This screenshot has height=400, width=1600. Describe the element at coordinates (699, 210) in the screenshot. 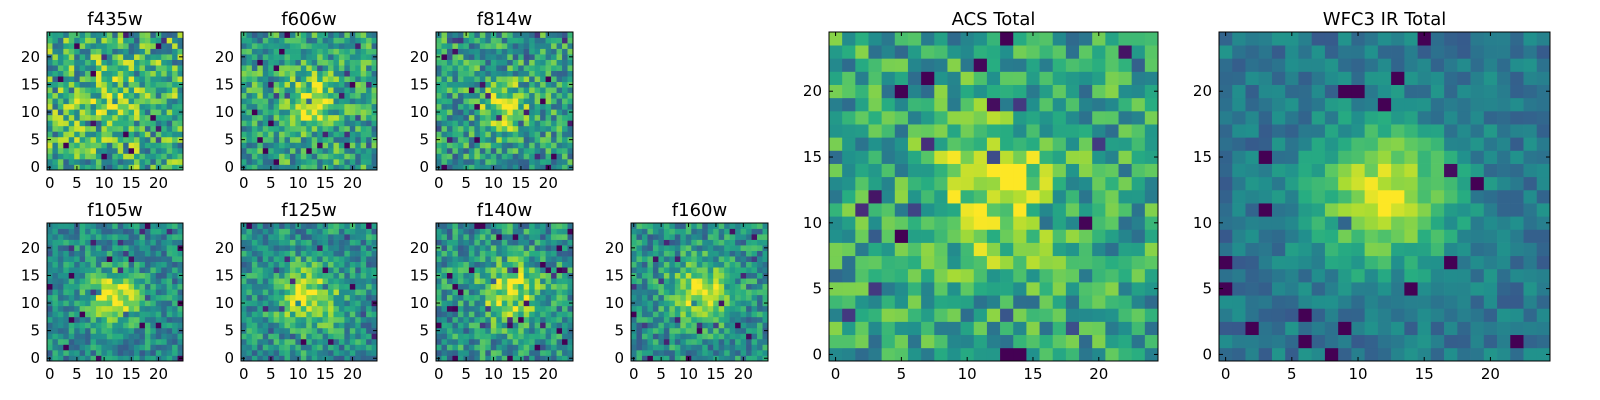

I see `panel-title: f160w` at that location.